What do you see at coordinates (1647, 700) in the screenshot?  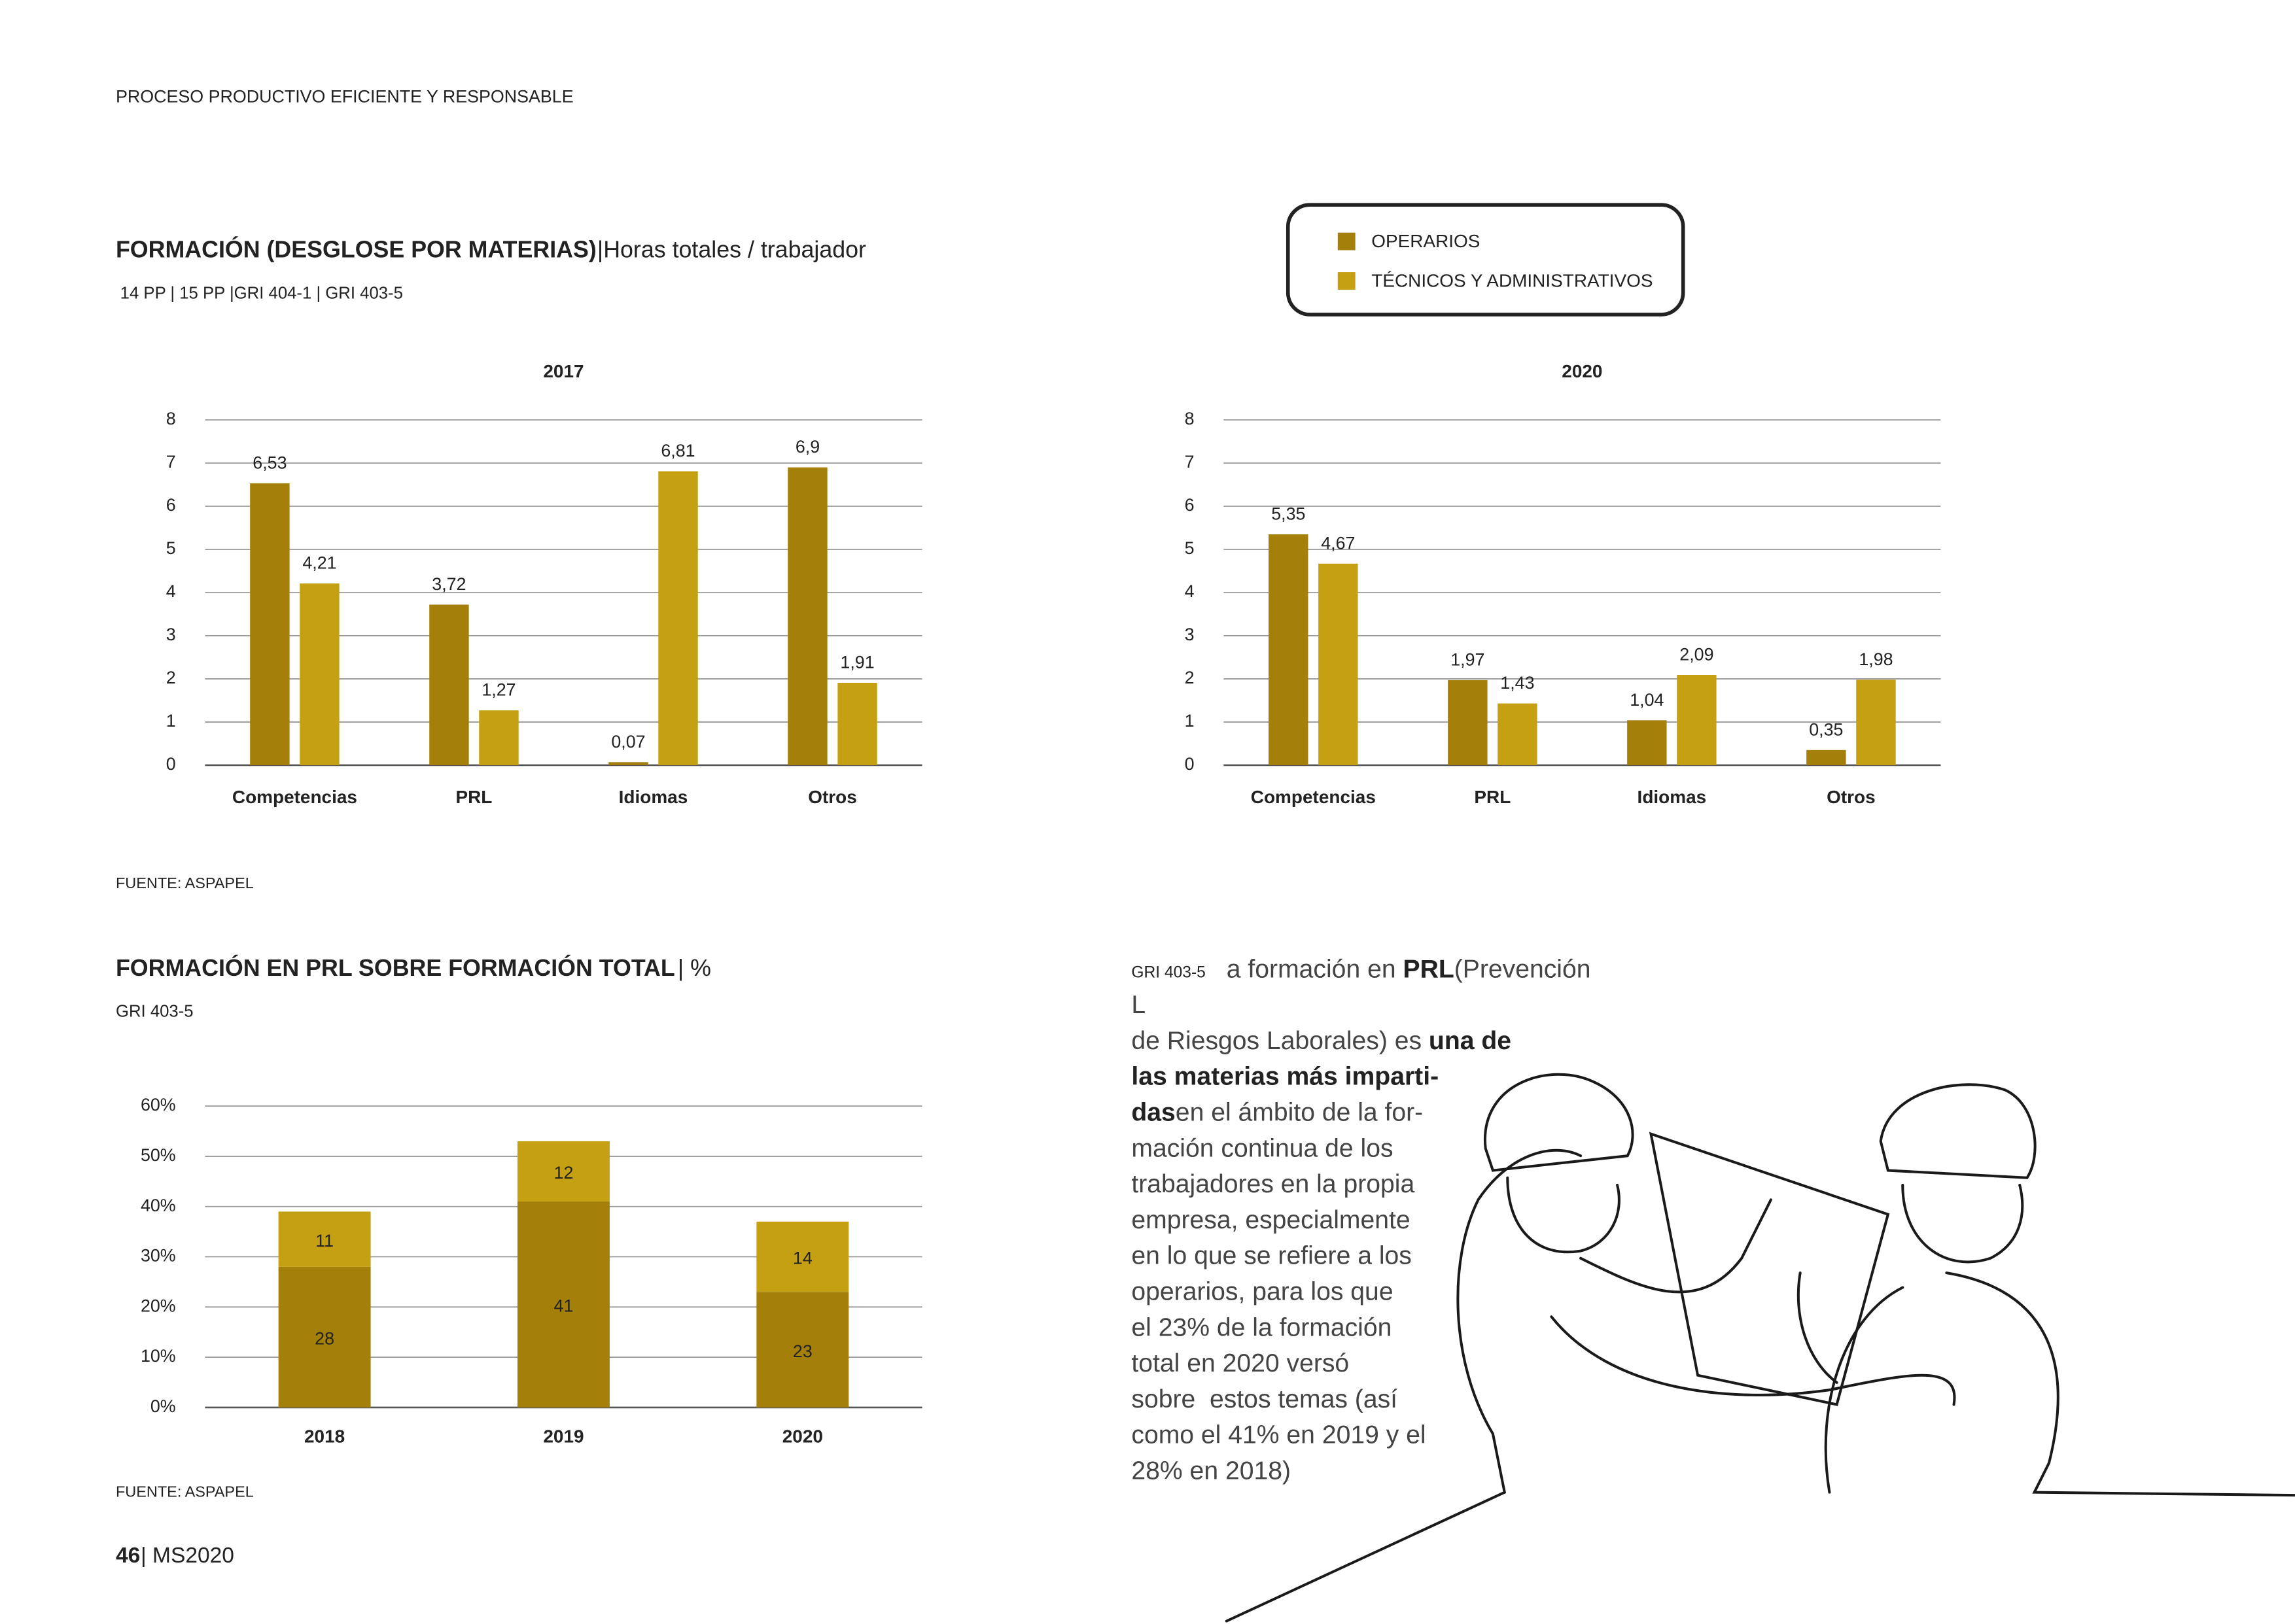 I see `value-label: 1,04` at bounding box center [1647, 700].